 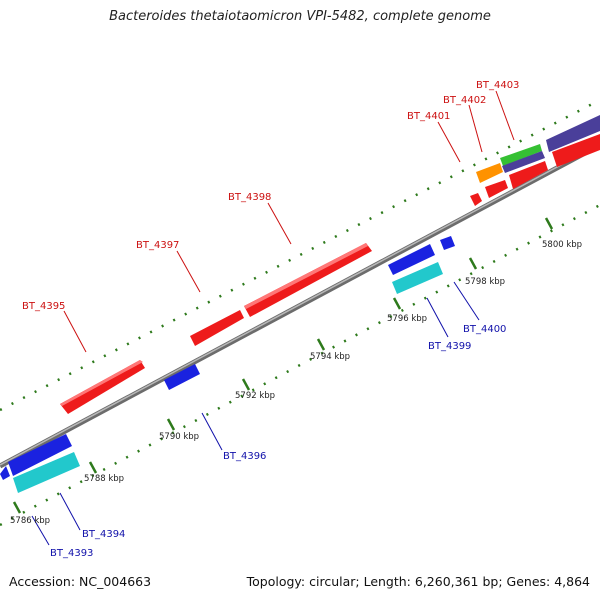 What do you see at coordinates (71, 553) in the screenshot?
I see `gene-label-bt4393: BT_4393` at bounding box center [71, 553].